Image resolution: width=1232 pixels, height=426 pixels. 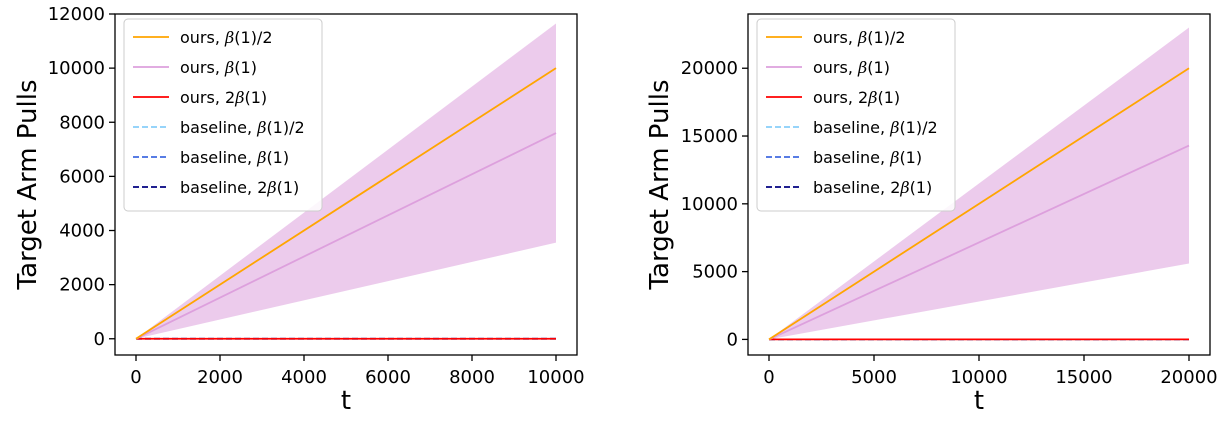 I want to click on y-tick-label: 4000, so click(x=82, y=231).